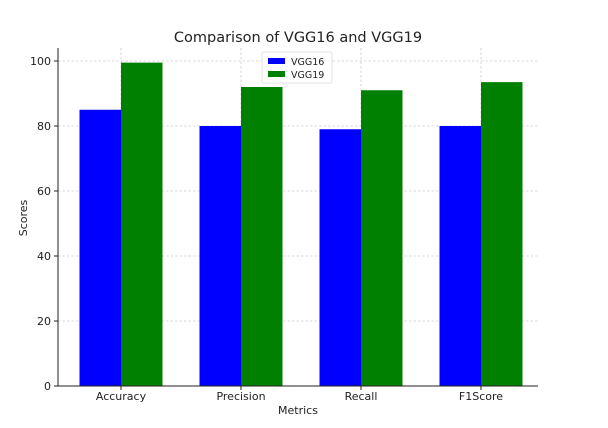  Describe the element at coordinates (23, 217) in the screenshot. I see `y-axis-label: Scores` at that location.